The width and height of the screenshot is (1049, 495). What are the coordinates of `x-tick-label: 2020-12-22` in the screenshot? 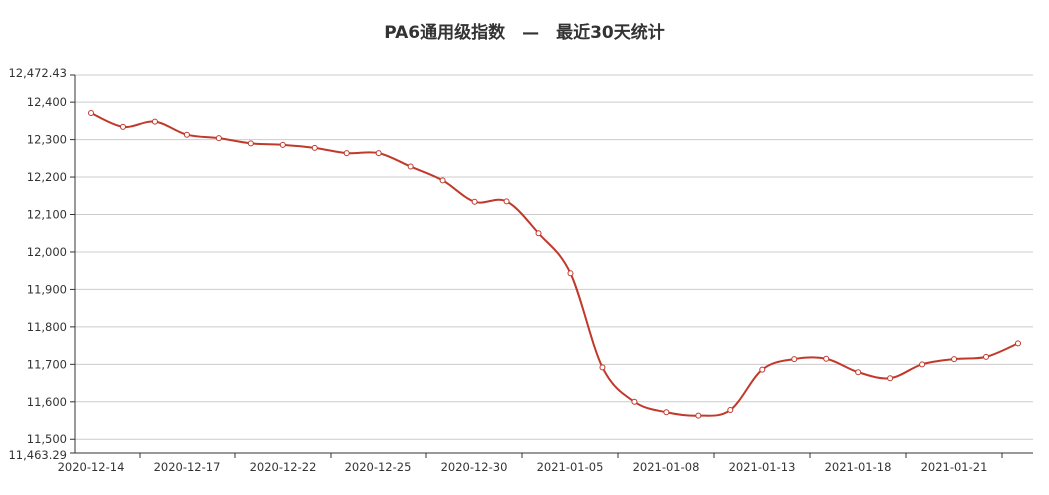 It's located at (283, 467).